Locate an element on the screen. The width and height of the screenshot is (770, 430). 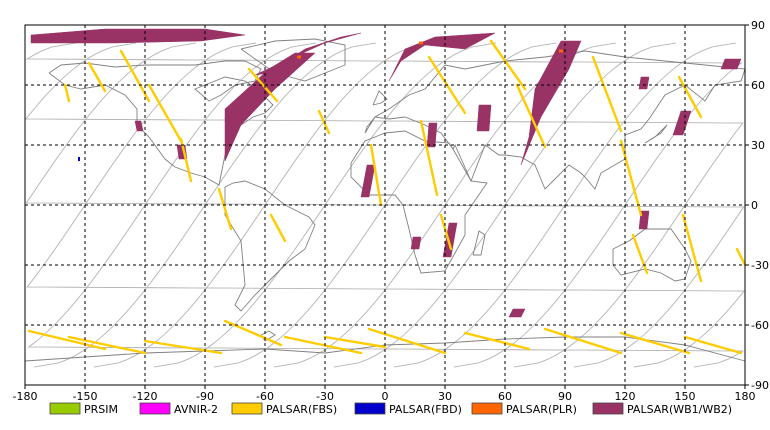
legend-item: PALSAR(WB1/WB2) is located at coordinates (662, 409).